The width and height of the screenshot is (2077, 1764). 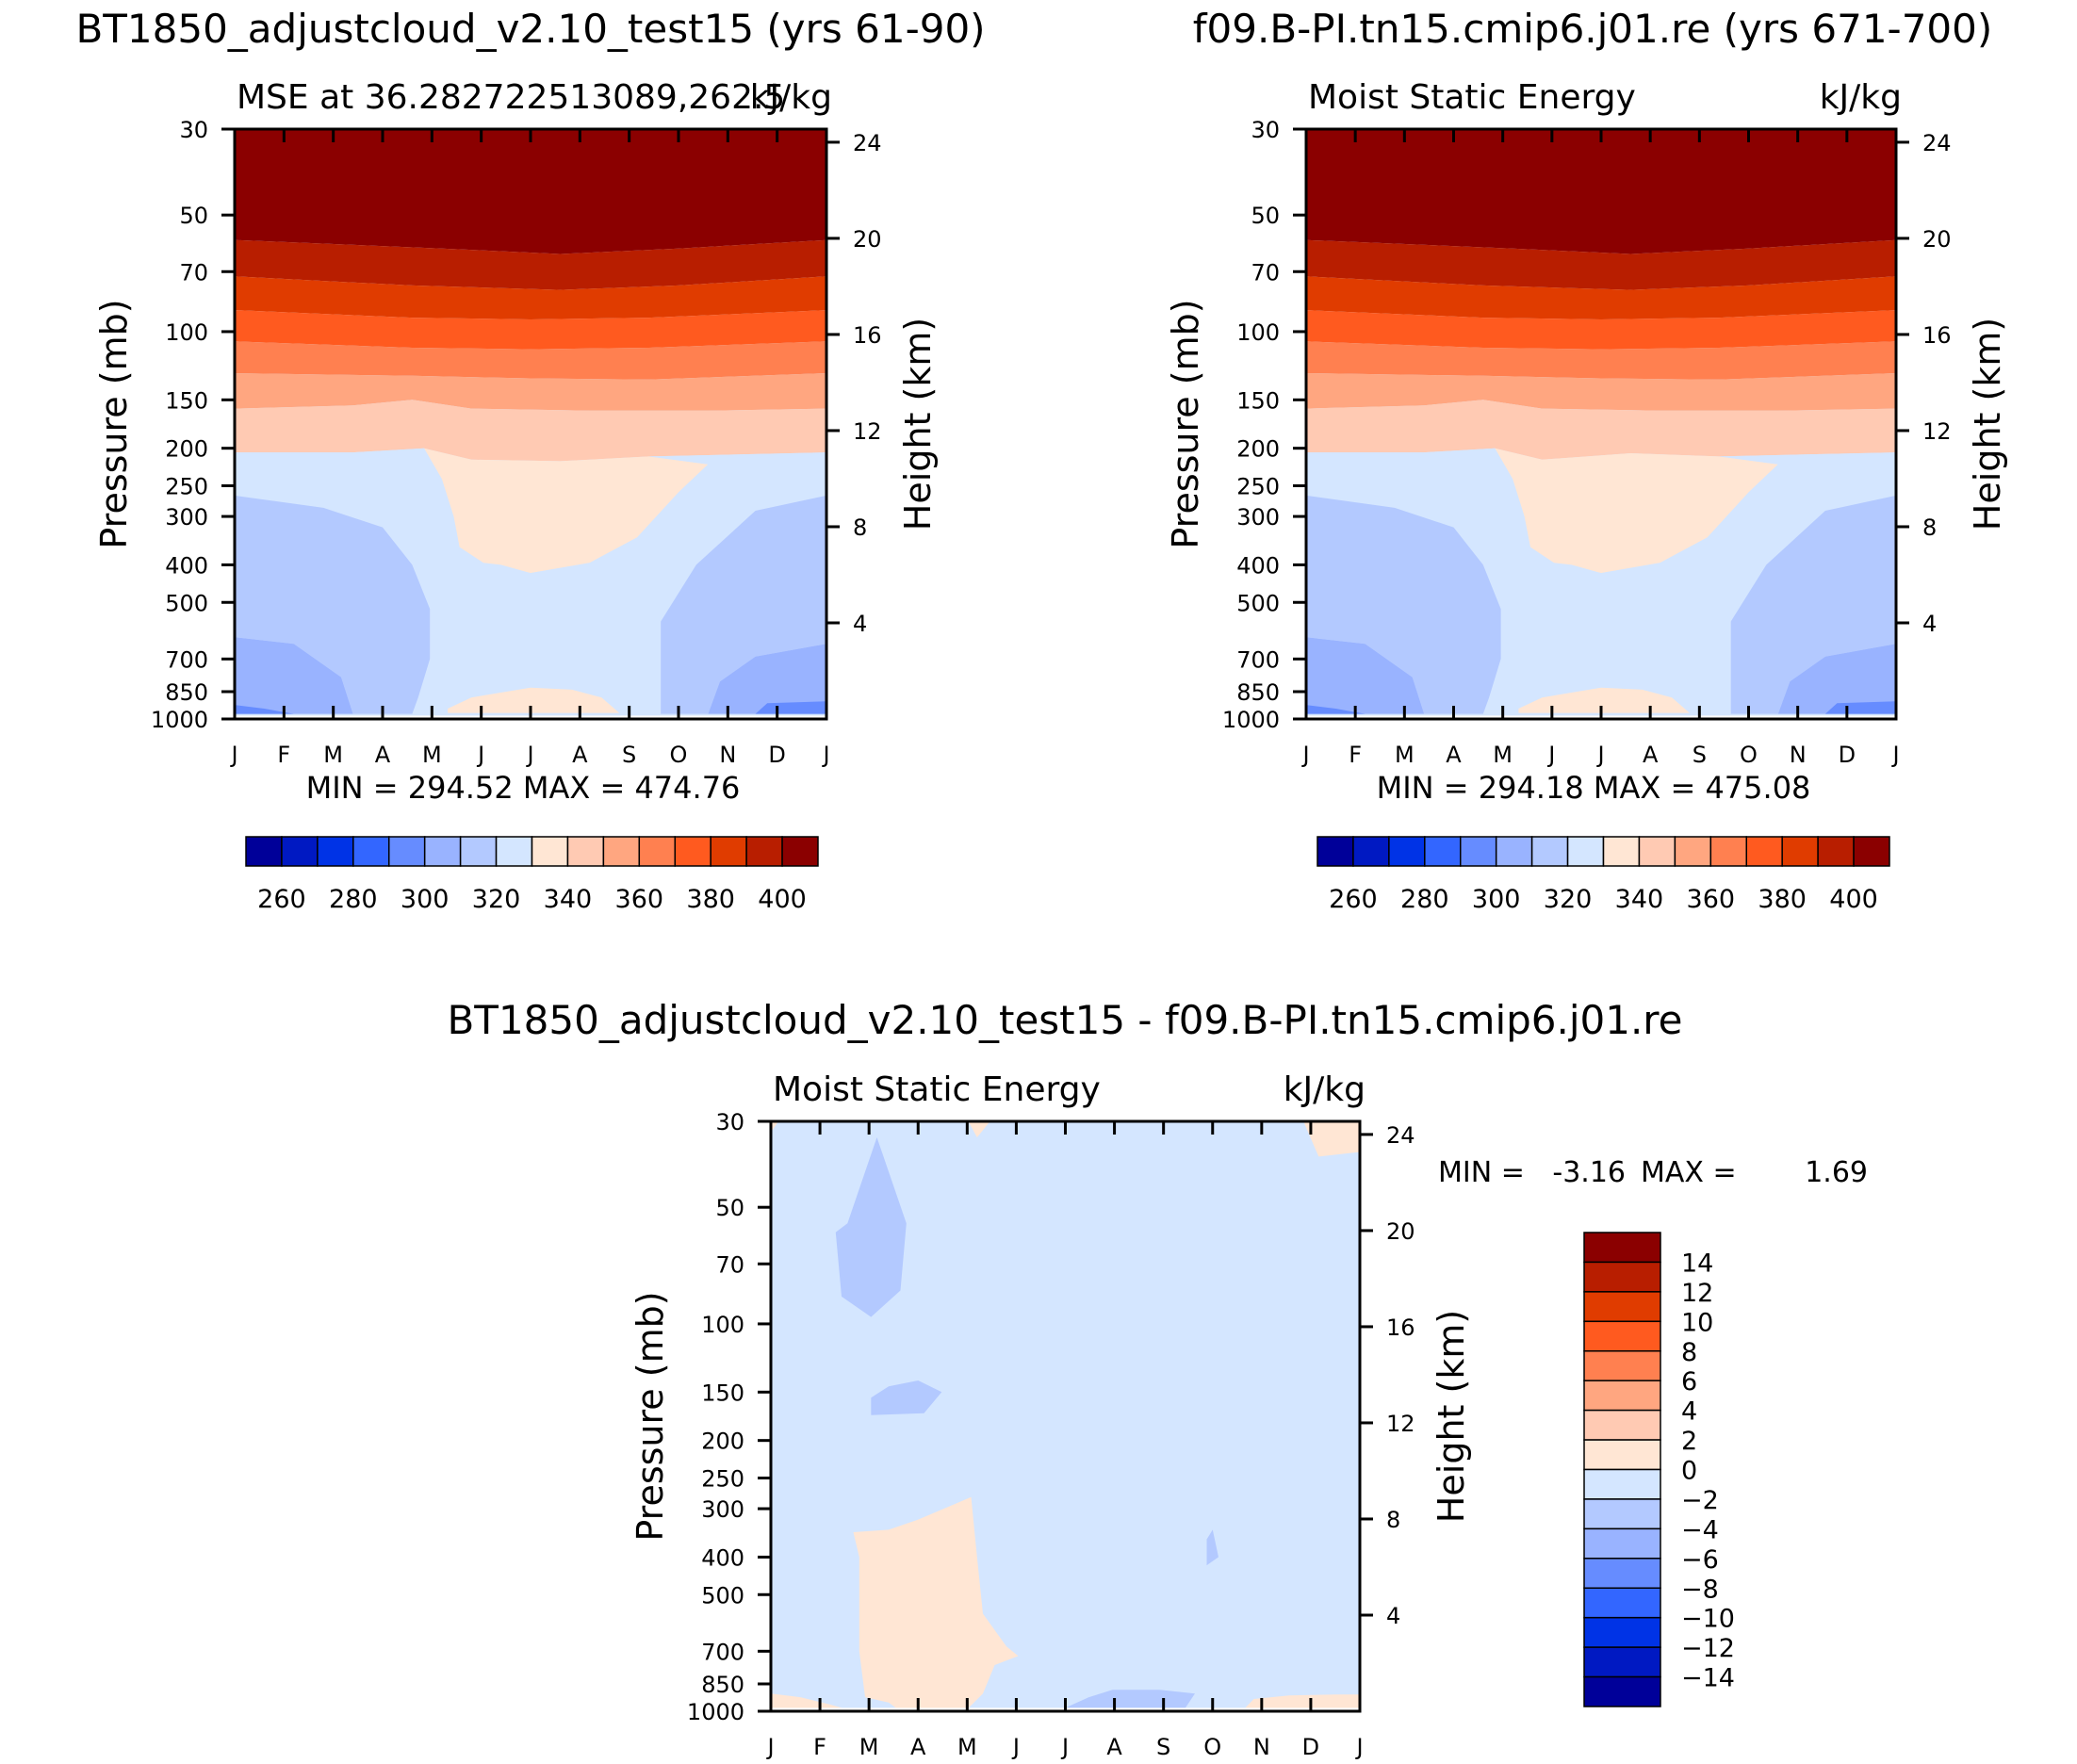 What do you see at coordinates (722, 1685) in the screenshot?
I see `y-tick-label: 850` at bounding box center [722, 1685].